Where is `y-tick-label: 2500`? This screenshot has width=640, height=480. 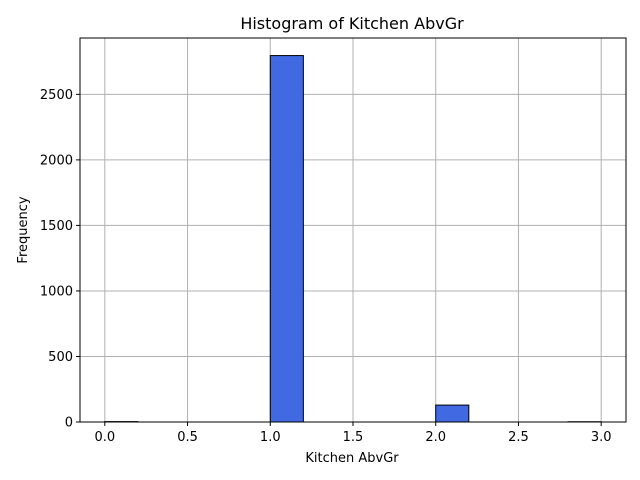 y-tick-label: 2500 is located at coordinates (56, 95).